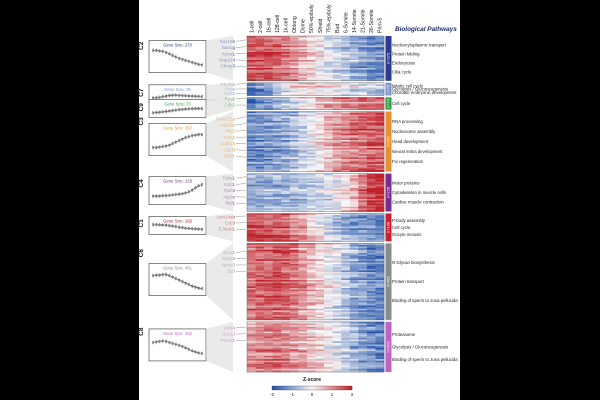 This screenshot has width=600, height=400. I want to click on pathway-label: Oocyte meiosis, so click(406, 234).